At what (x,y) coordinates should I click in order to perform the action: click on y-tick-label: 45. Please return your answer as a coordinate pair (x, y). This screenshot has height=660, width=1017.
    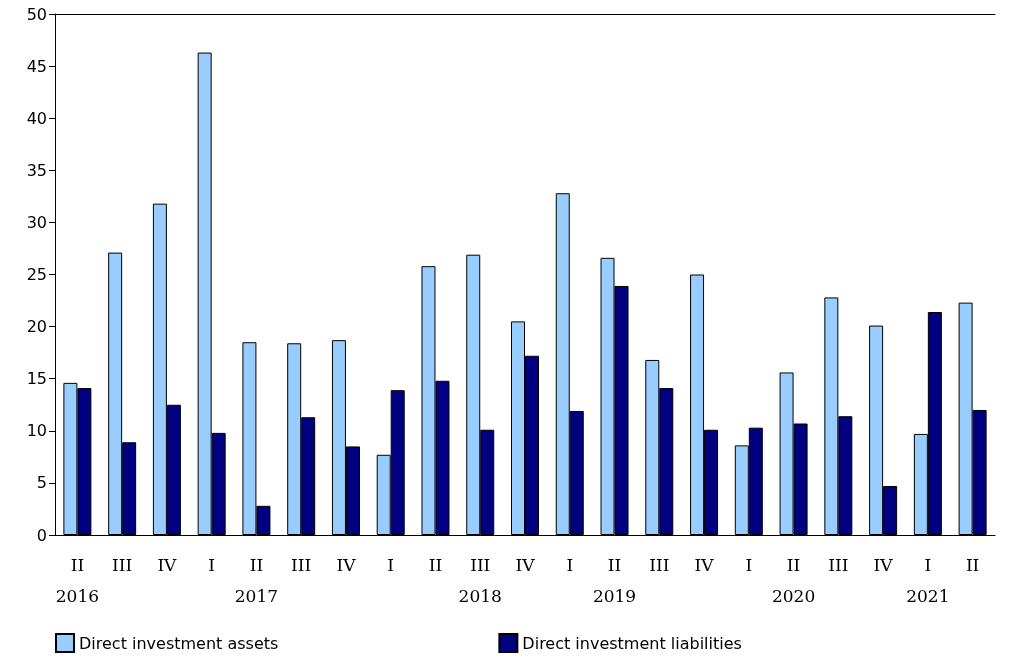
    Looking at the image, I should click on (36, 66).